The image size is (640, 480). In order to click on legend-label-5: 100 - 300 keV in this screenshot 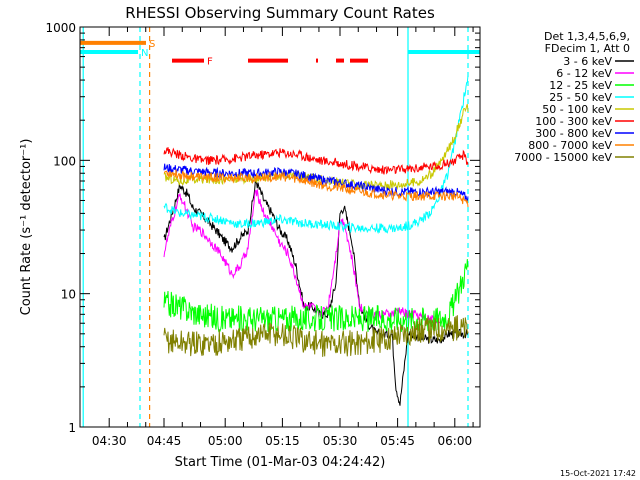, I will do `click(573, 121)`.